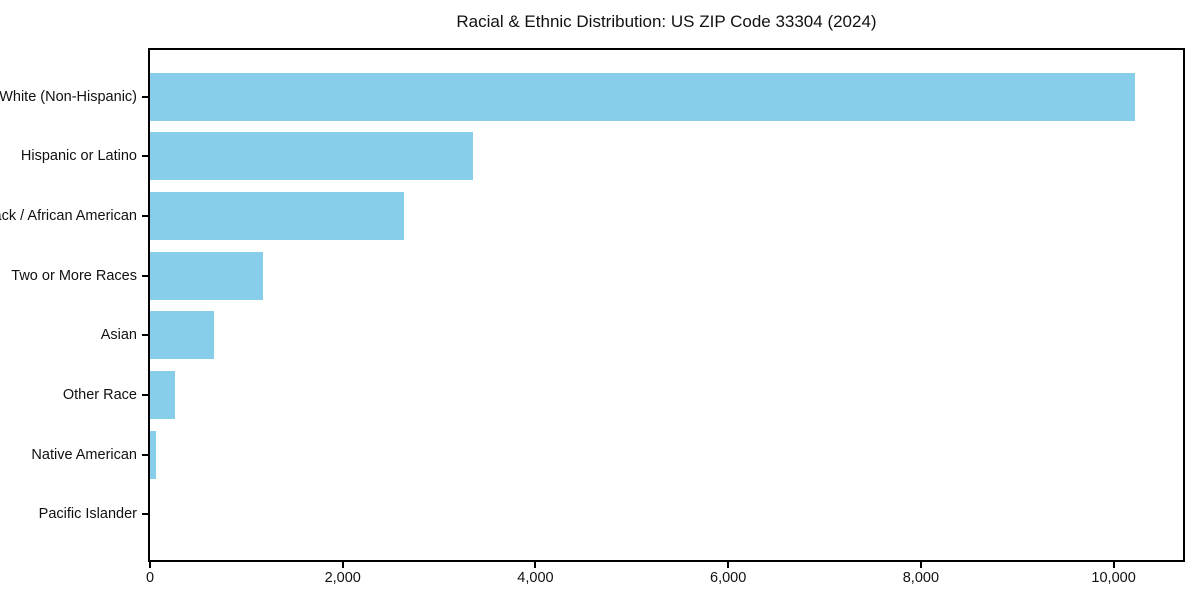  Describe the element at coordinates (163, 395) in the screenshot. I see `bar-other-race` at that location.